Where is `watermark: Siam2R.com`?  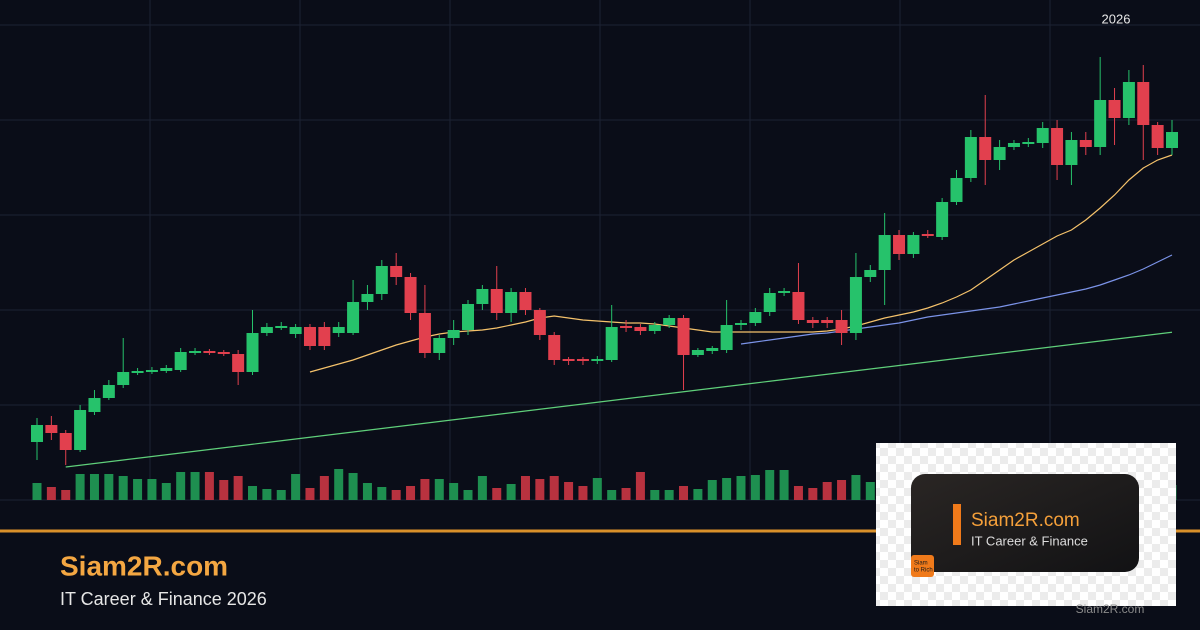 watermark: Siam2R.com is located at coordinates (1110, 609).